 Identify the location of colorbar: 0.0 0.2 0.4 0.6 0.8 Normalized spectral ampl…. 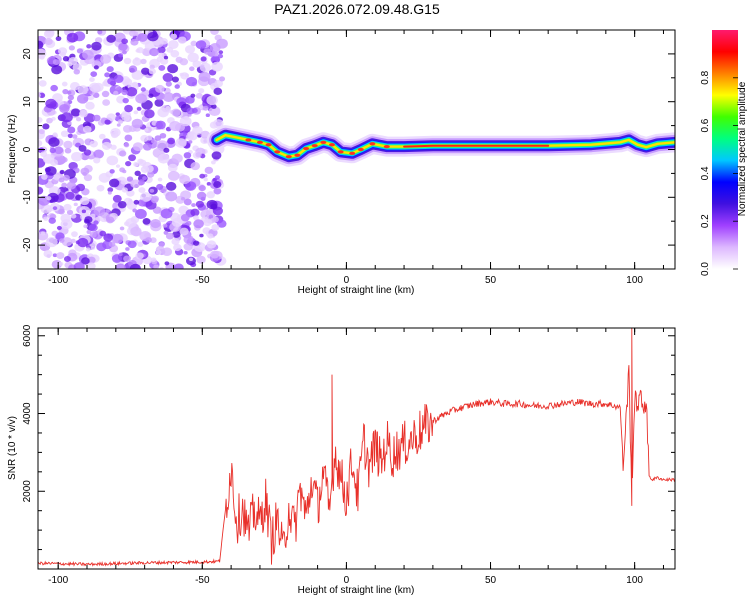
(724, 153).